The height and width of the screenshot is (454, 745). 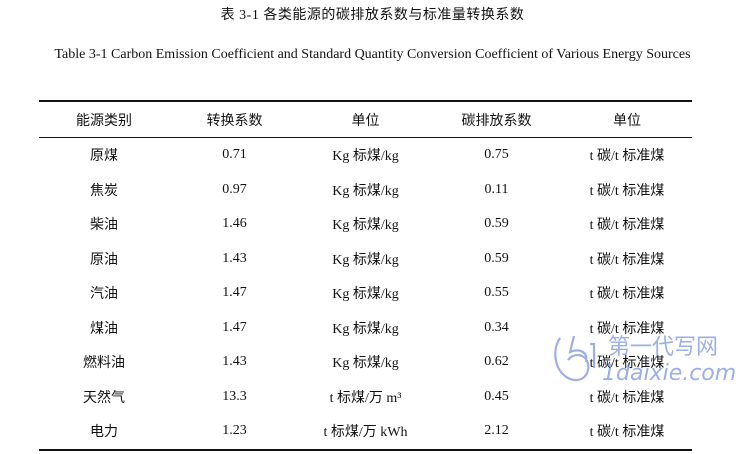 What do you see at coordinates (104, 433) in the screenshot?
I see `cell-energy-type: 电力` at bounding box center [104, 433].